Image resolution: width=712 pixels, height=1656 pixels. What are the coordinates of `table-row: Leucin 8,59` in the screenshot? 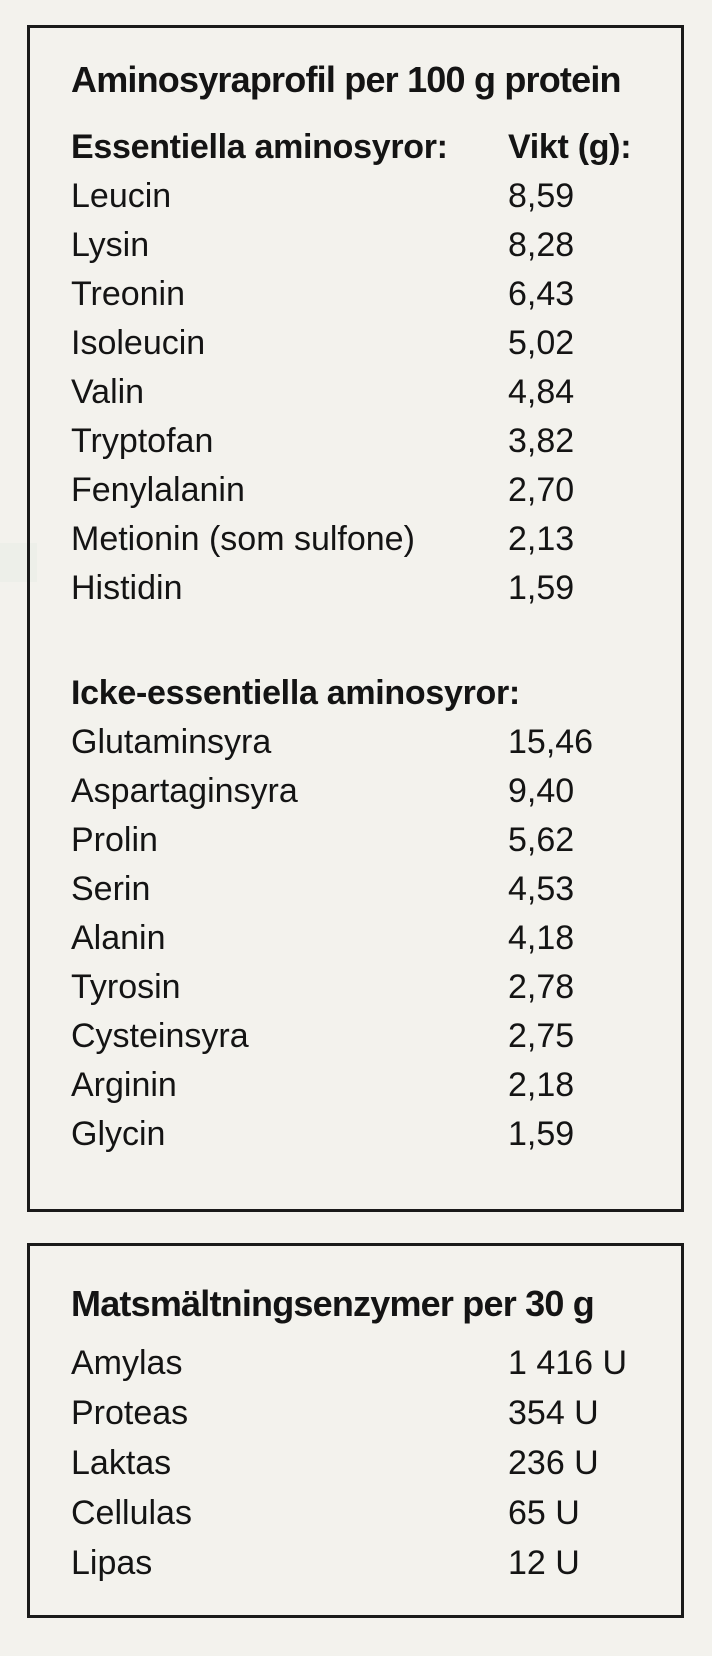 It's located at (367, 195).